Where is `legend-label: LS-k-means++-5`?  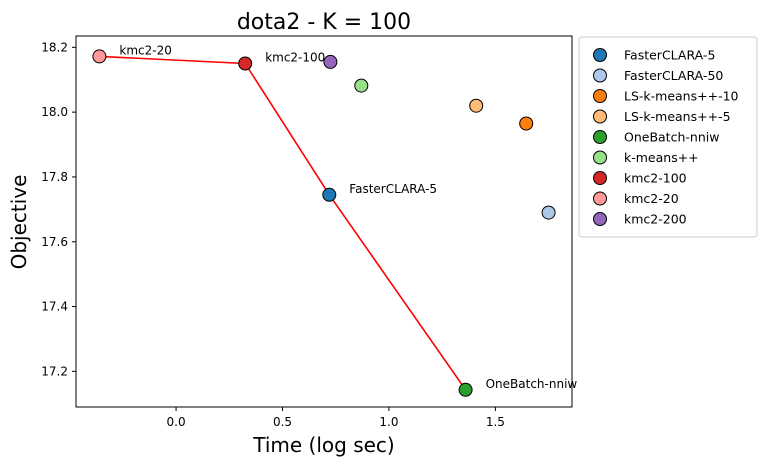
legend-label: LS-k-means++-5 is located at coordinates (677, 116).